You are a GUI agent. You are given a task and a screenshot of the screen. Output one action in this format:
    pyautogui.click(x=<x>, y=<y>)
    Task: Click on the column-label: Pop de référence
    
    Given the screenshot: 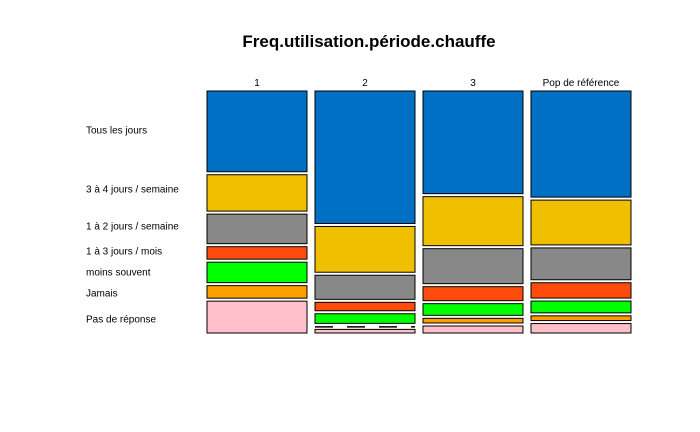 What is the action you would take?
    pyautogui.click(x=581, y=83)
    